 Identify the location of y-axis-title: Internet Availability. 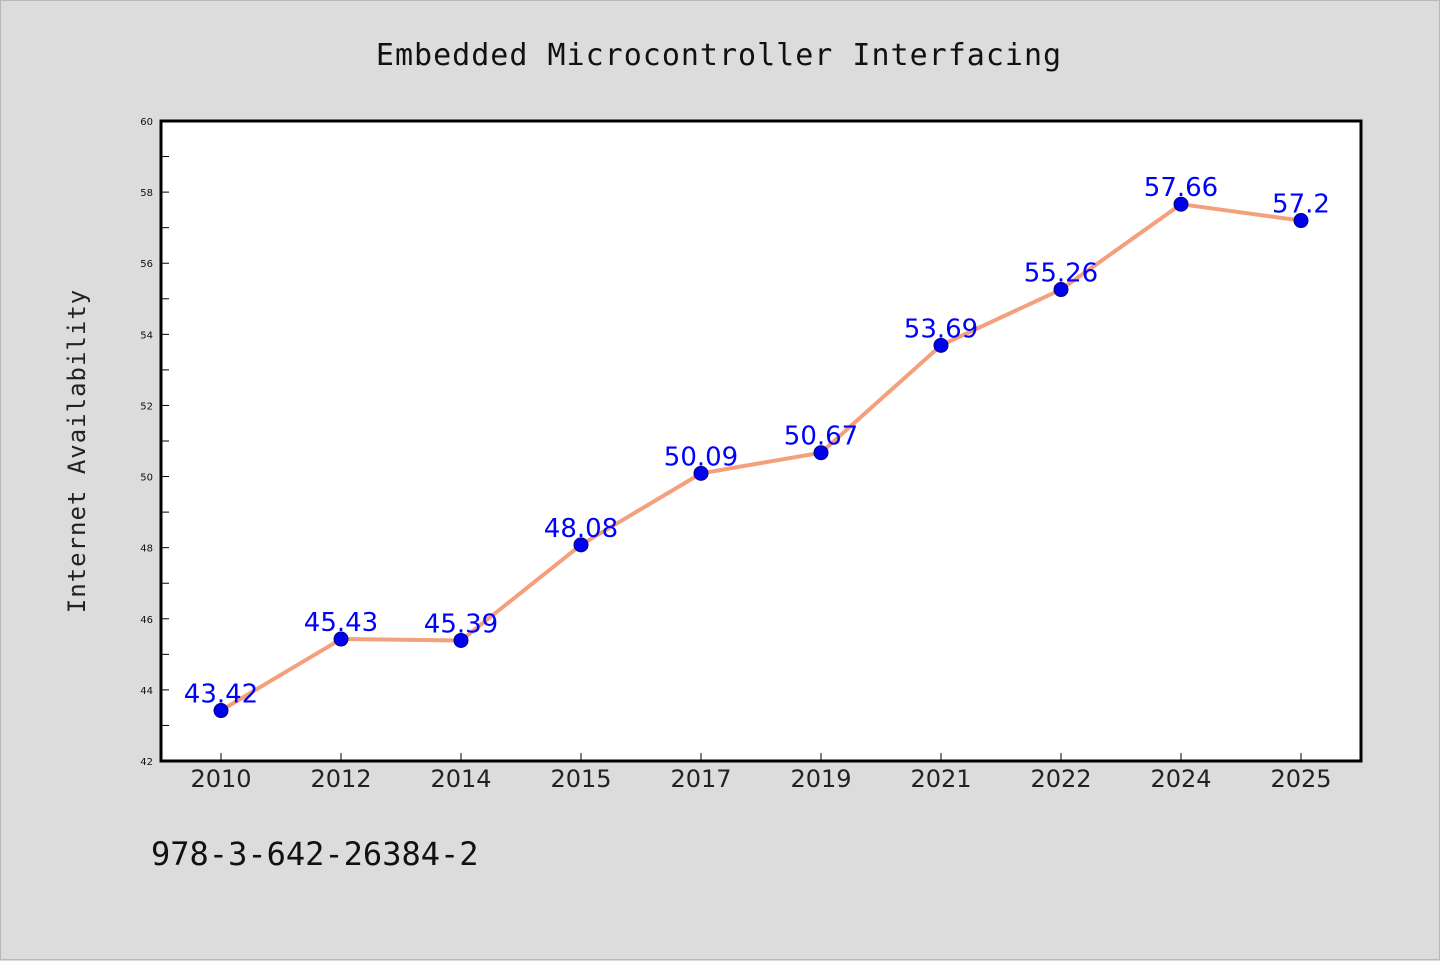
(77, 451).